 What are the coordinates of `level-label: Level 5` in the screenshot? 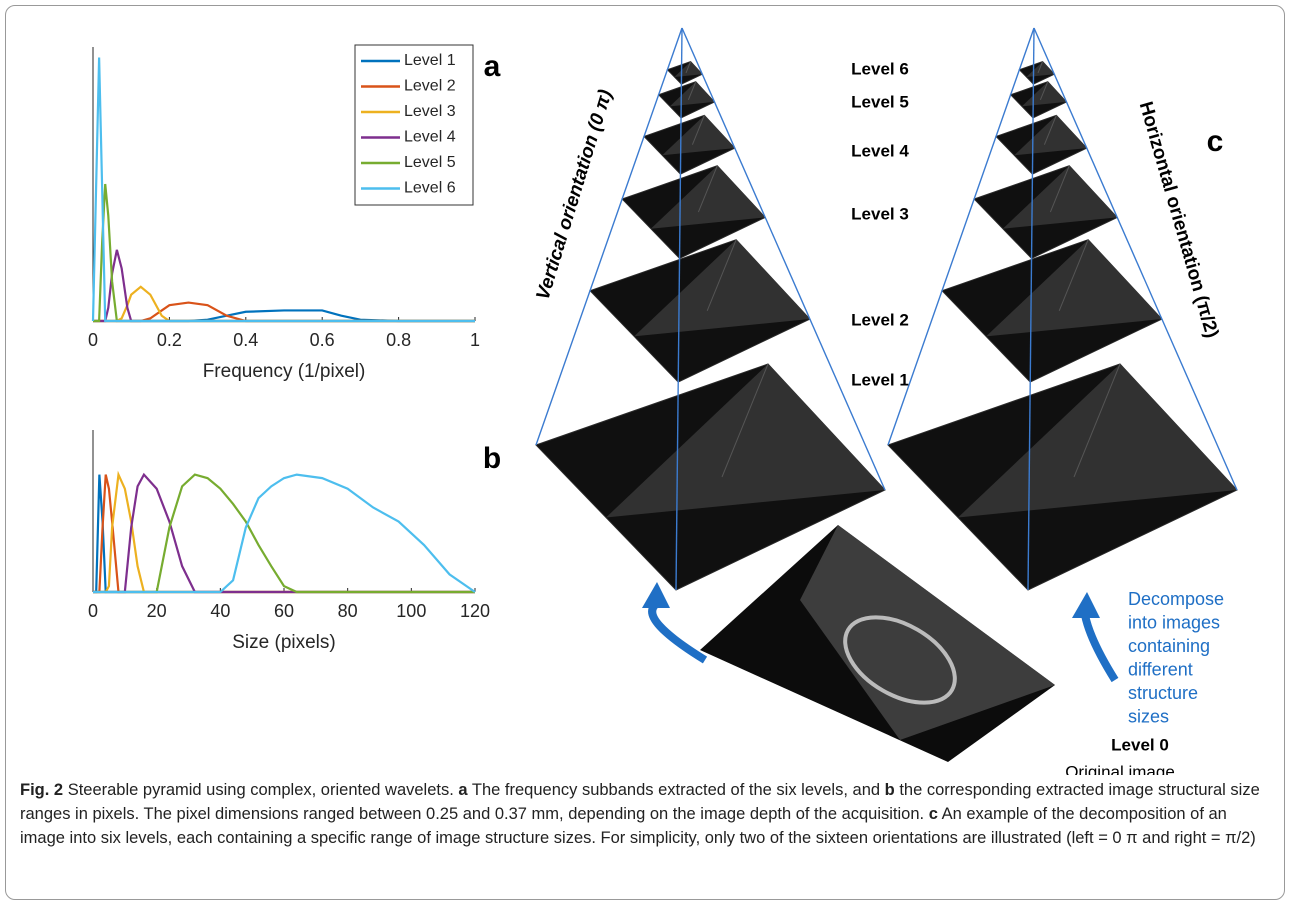 It's located at (880, 101).